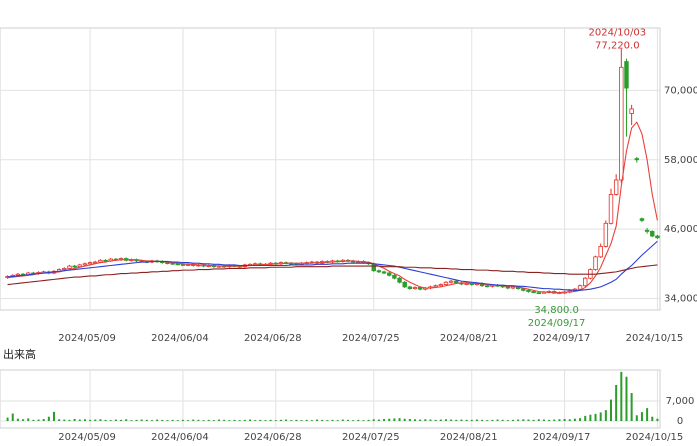 Image resolution: width=697 pixels, height=446 pixels. What do you see at coordinates (19, 354) in the screenshot?
I see `panel-title: 出来高` at bounding box center [19, 354].